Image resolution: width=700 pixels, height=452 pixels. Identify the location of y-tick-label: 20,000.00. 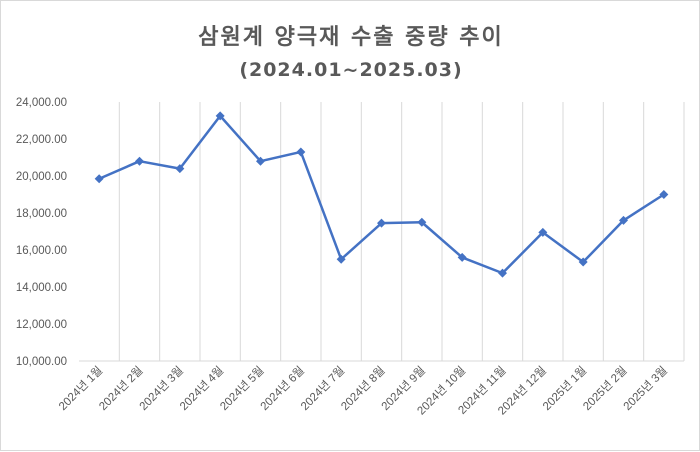
(41, 177).